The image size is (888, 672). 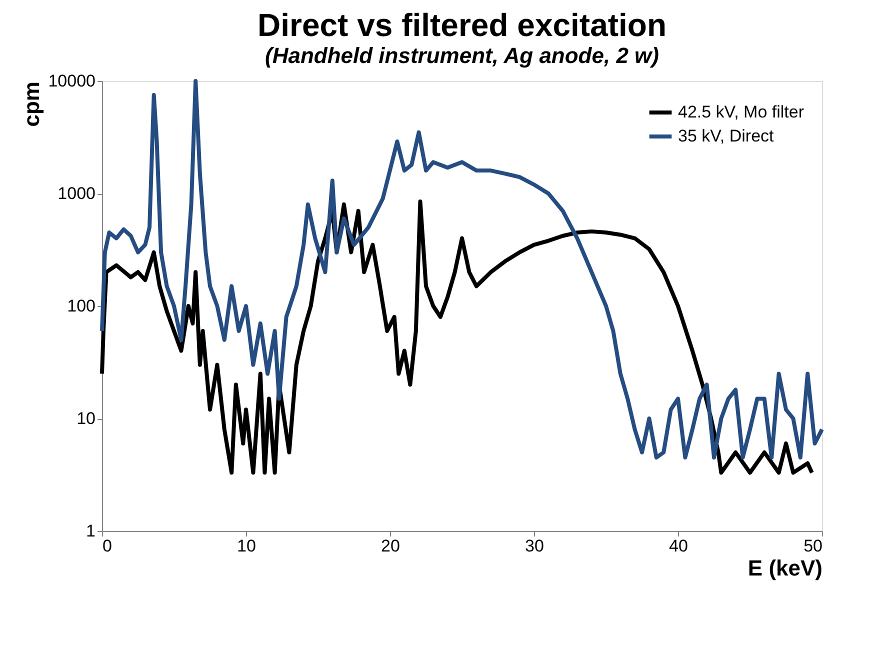 I want to click on legend-label: 35 kV, Direct, so click(x=726, y=136).